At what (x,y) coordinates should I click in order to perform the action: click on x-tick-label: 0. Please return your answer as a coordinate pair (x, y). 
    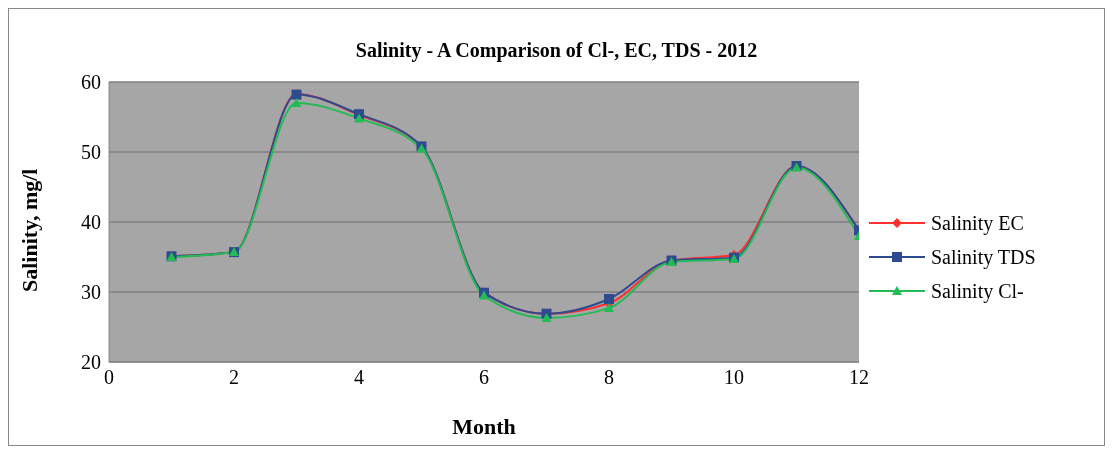
    Looking at the image, I should click on (109, 377).